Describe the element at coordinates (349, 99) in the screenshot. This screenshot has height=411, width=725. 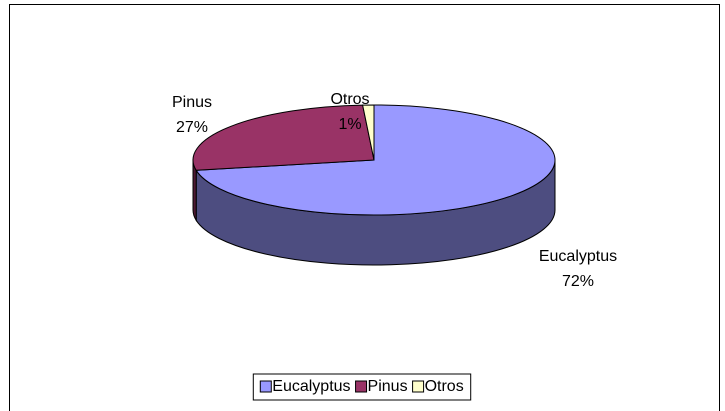
I see `slice-category-label: Otros` at that location.